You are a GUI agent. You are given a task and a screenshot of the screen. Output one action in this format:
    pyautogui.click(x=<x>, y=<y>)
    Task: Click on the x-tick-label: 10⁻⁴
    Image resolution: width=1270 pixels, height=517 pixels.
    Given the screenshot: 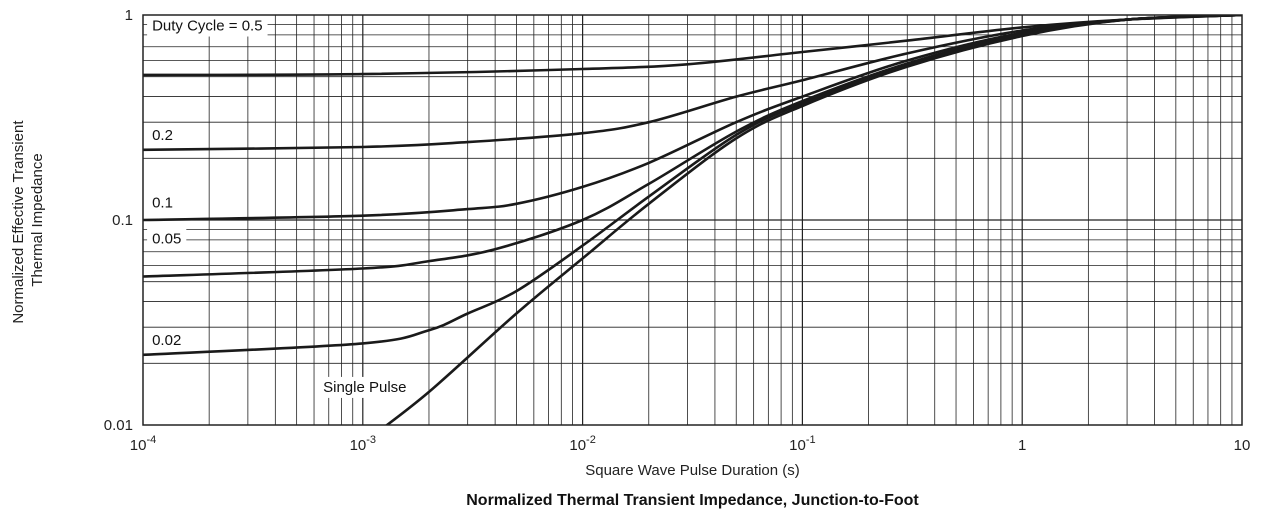 What is the action you would take?
    pyautogui.click(x=143, y=444)
    